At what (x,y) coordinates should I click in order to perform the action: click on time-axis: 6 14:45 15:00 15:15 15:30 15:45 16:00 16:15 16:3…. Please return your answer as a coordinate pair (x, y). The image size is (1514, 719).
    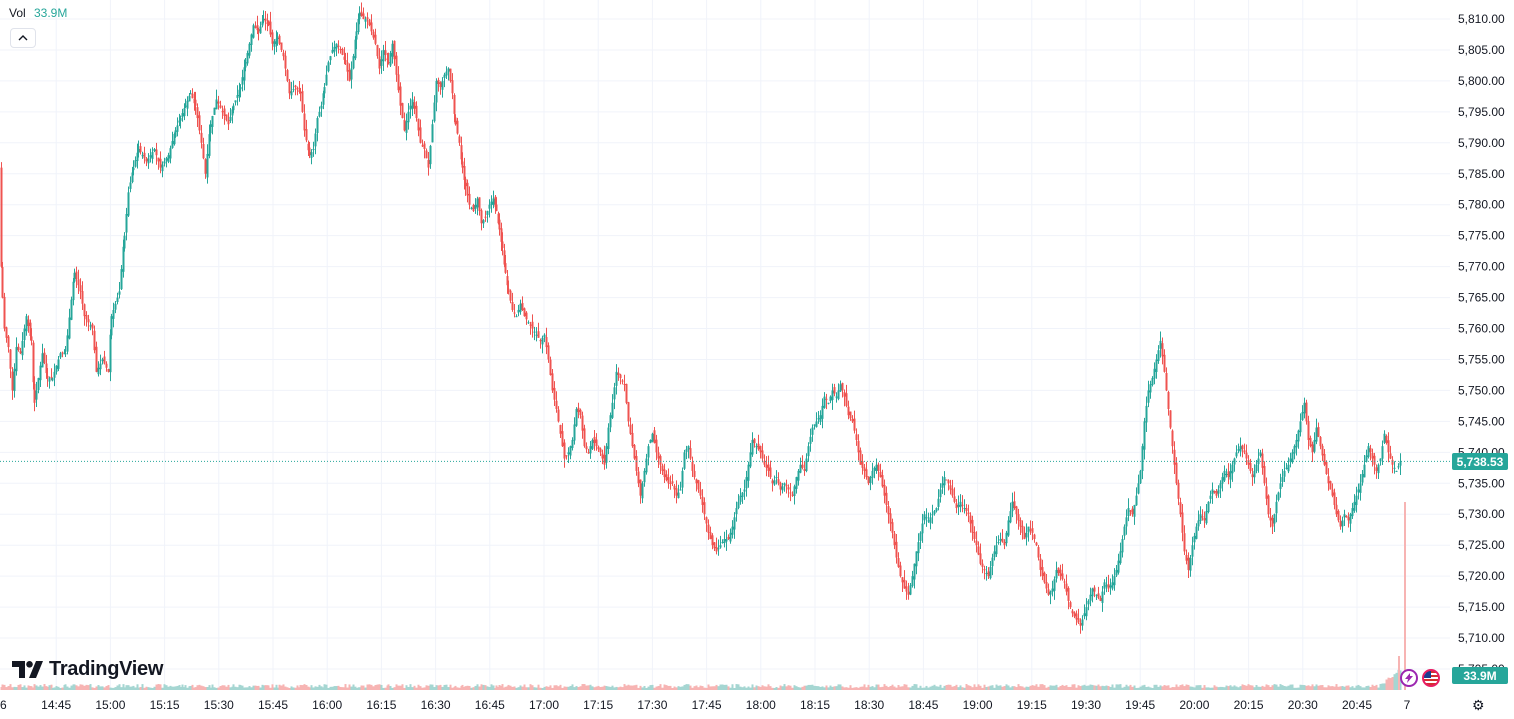
    Looking at the image, I should click on (705, 705).